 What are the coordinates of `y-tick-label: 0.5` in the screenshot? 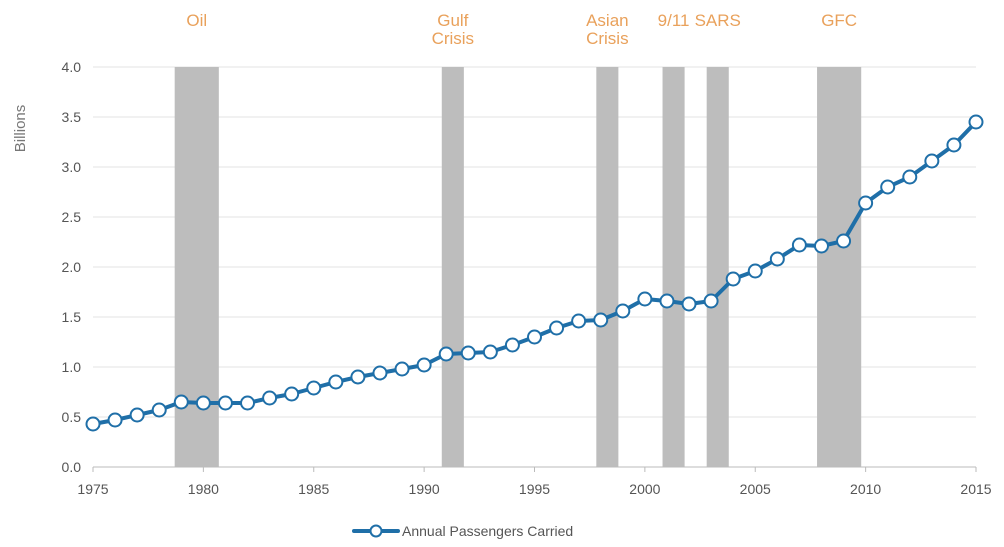 It's located at (72, 417).